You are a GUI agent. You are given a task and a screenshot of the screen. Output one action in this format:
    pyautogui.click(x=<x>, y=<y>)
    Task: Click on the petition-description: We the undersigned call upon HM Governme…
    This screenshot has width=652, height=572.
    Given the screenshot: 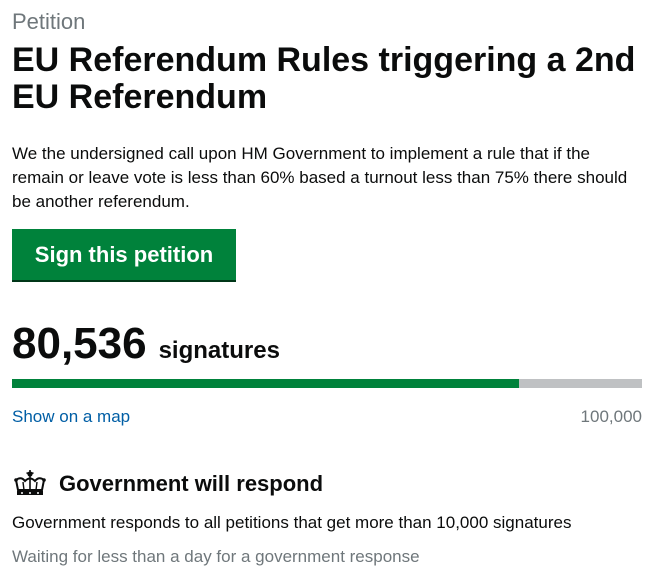 What is the action you would take?
    pyautogui.click(x=320, y=177)
    